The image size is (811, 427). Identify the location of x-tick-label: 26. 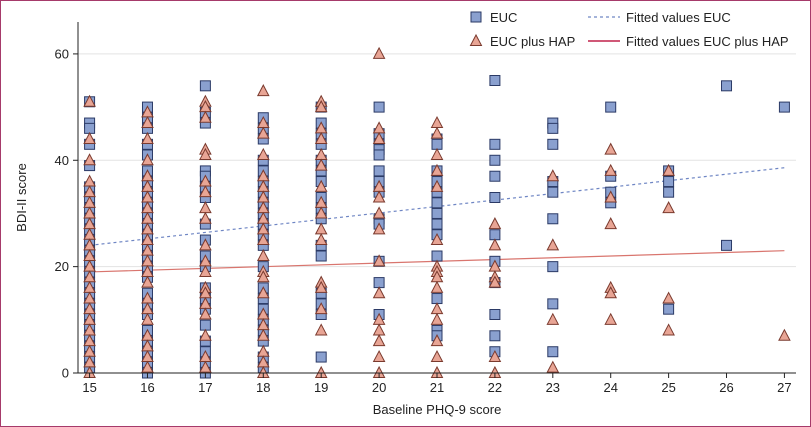
(726, 387).